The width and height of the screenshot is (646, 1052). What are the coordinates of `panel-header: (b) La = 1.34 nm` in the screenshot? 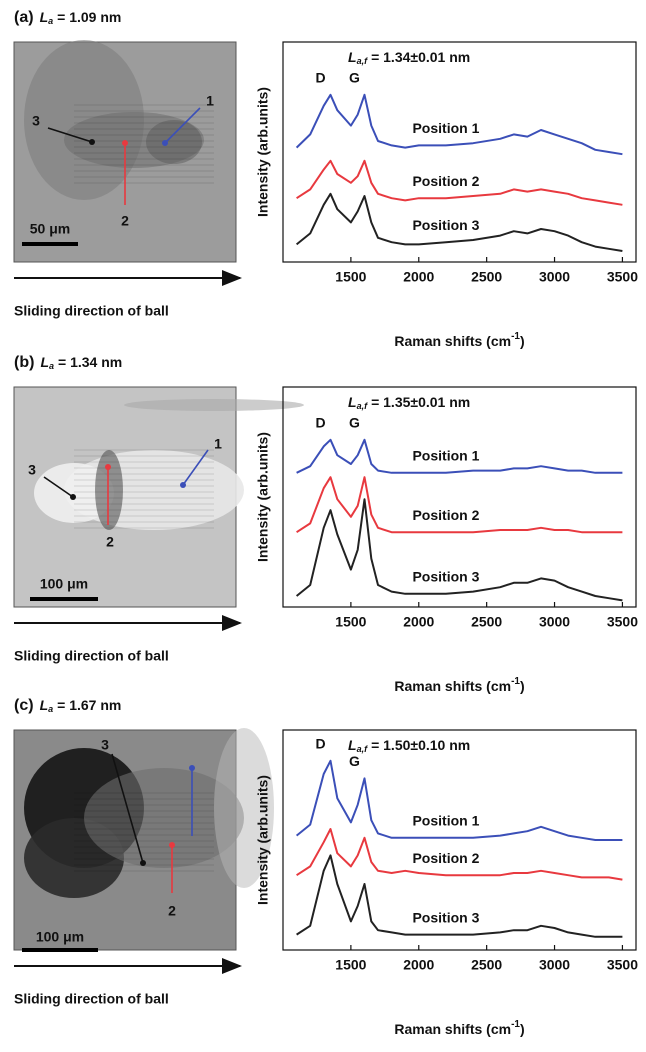 It's located at (68, 363).